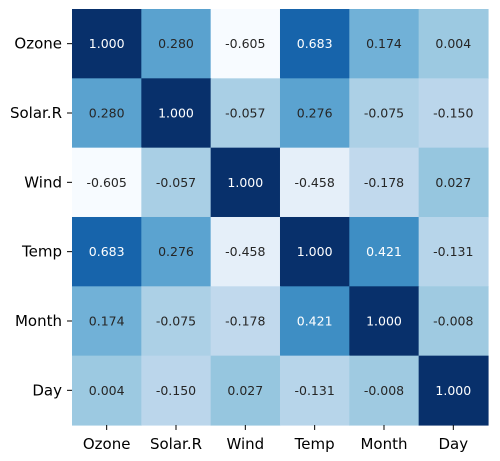 The height and width of the screenshot is (461, 500). Describe the element at coordinates (36, 113) in the screenshot. I see `y-tick-label: Solar.R` at that location.